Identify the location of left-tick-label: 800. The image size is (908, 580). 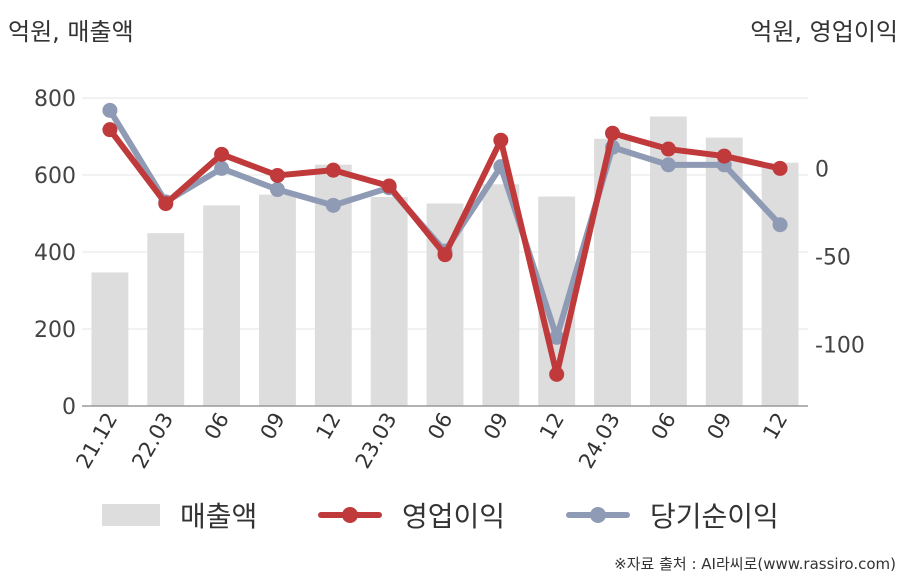
(55, 99).